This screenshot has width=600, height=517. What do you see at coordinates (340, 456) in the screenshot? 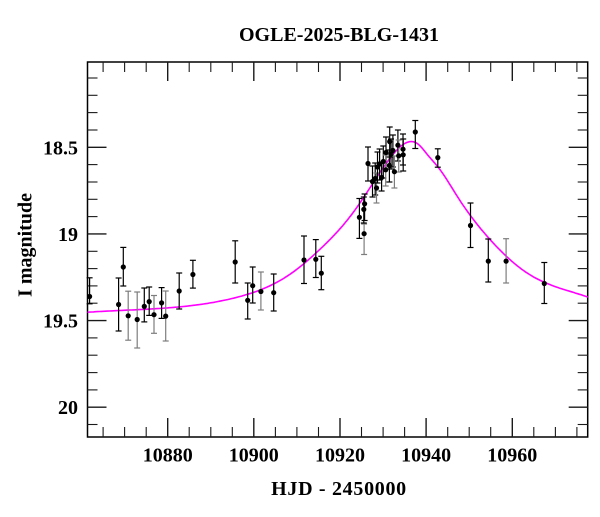
I see `svg-text: 10920` at bounding box center [340, 456].